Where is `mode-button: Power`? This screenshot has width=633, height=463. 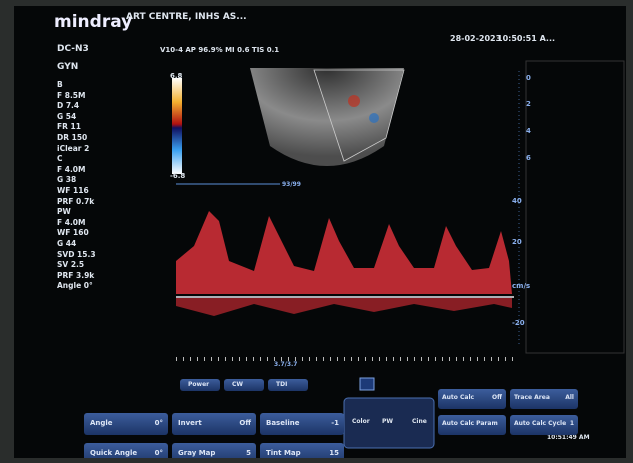 mode-button: Power is located at coordinates (200, 385).